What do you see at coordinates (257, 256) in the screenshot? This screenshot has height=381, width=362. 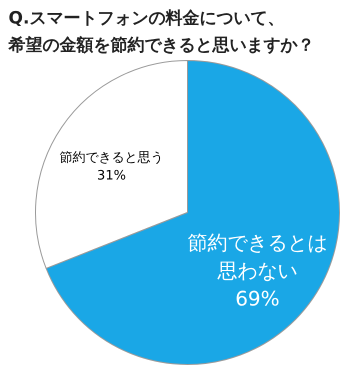 I see `slice-label: 節約できるとは思わない` at bounding box center [257, 256].